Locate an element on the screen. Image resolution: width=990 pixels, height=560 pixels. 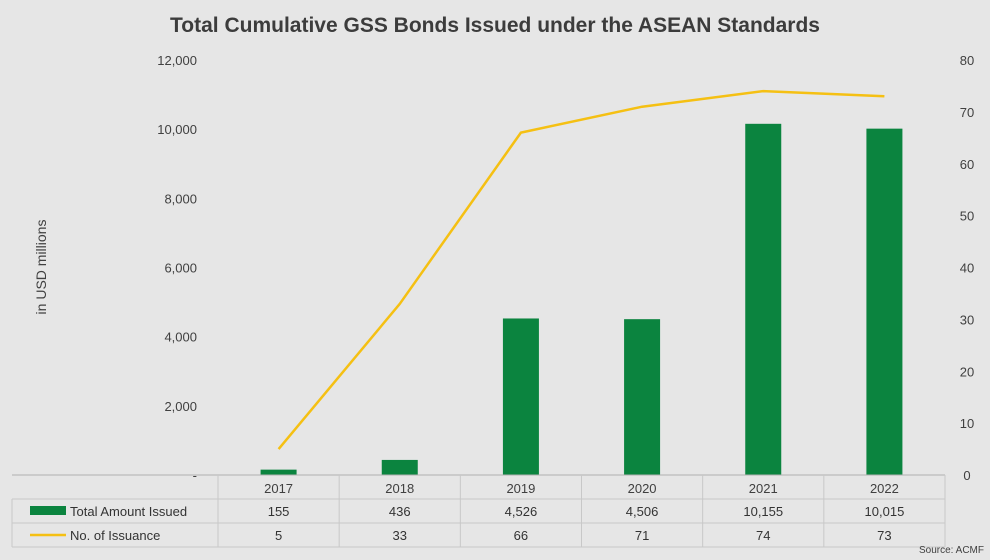
y2-tick-label: 40 is located at coordinates (967, 268).